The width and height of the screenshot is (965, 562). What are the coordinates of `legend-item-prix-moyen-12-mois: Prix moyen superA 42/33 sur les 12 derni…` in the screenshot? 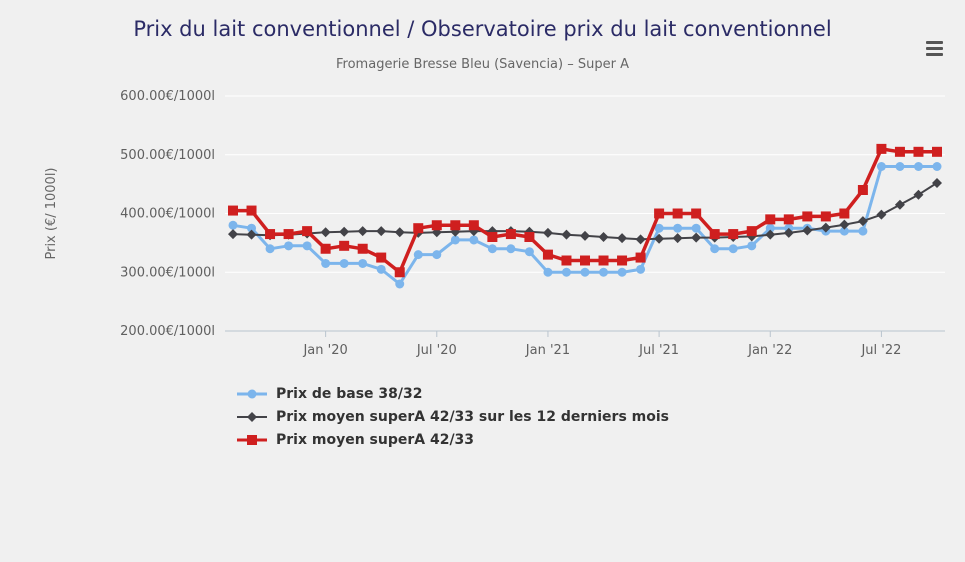 It's located at (601, 417).